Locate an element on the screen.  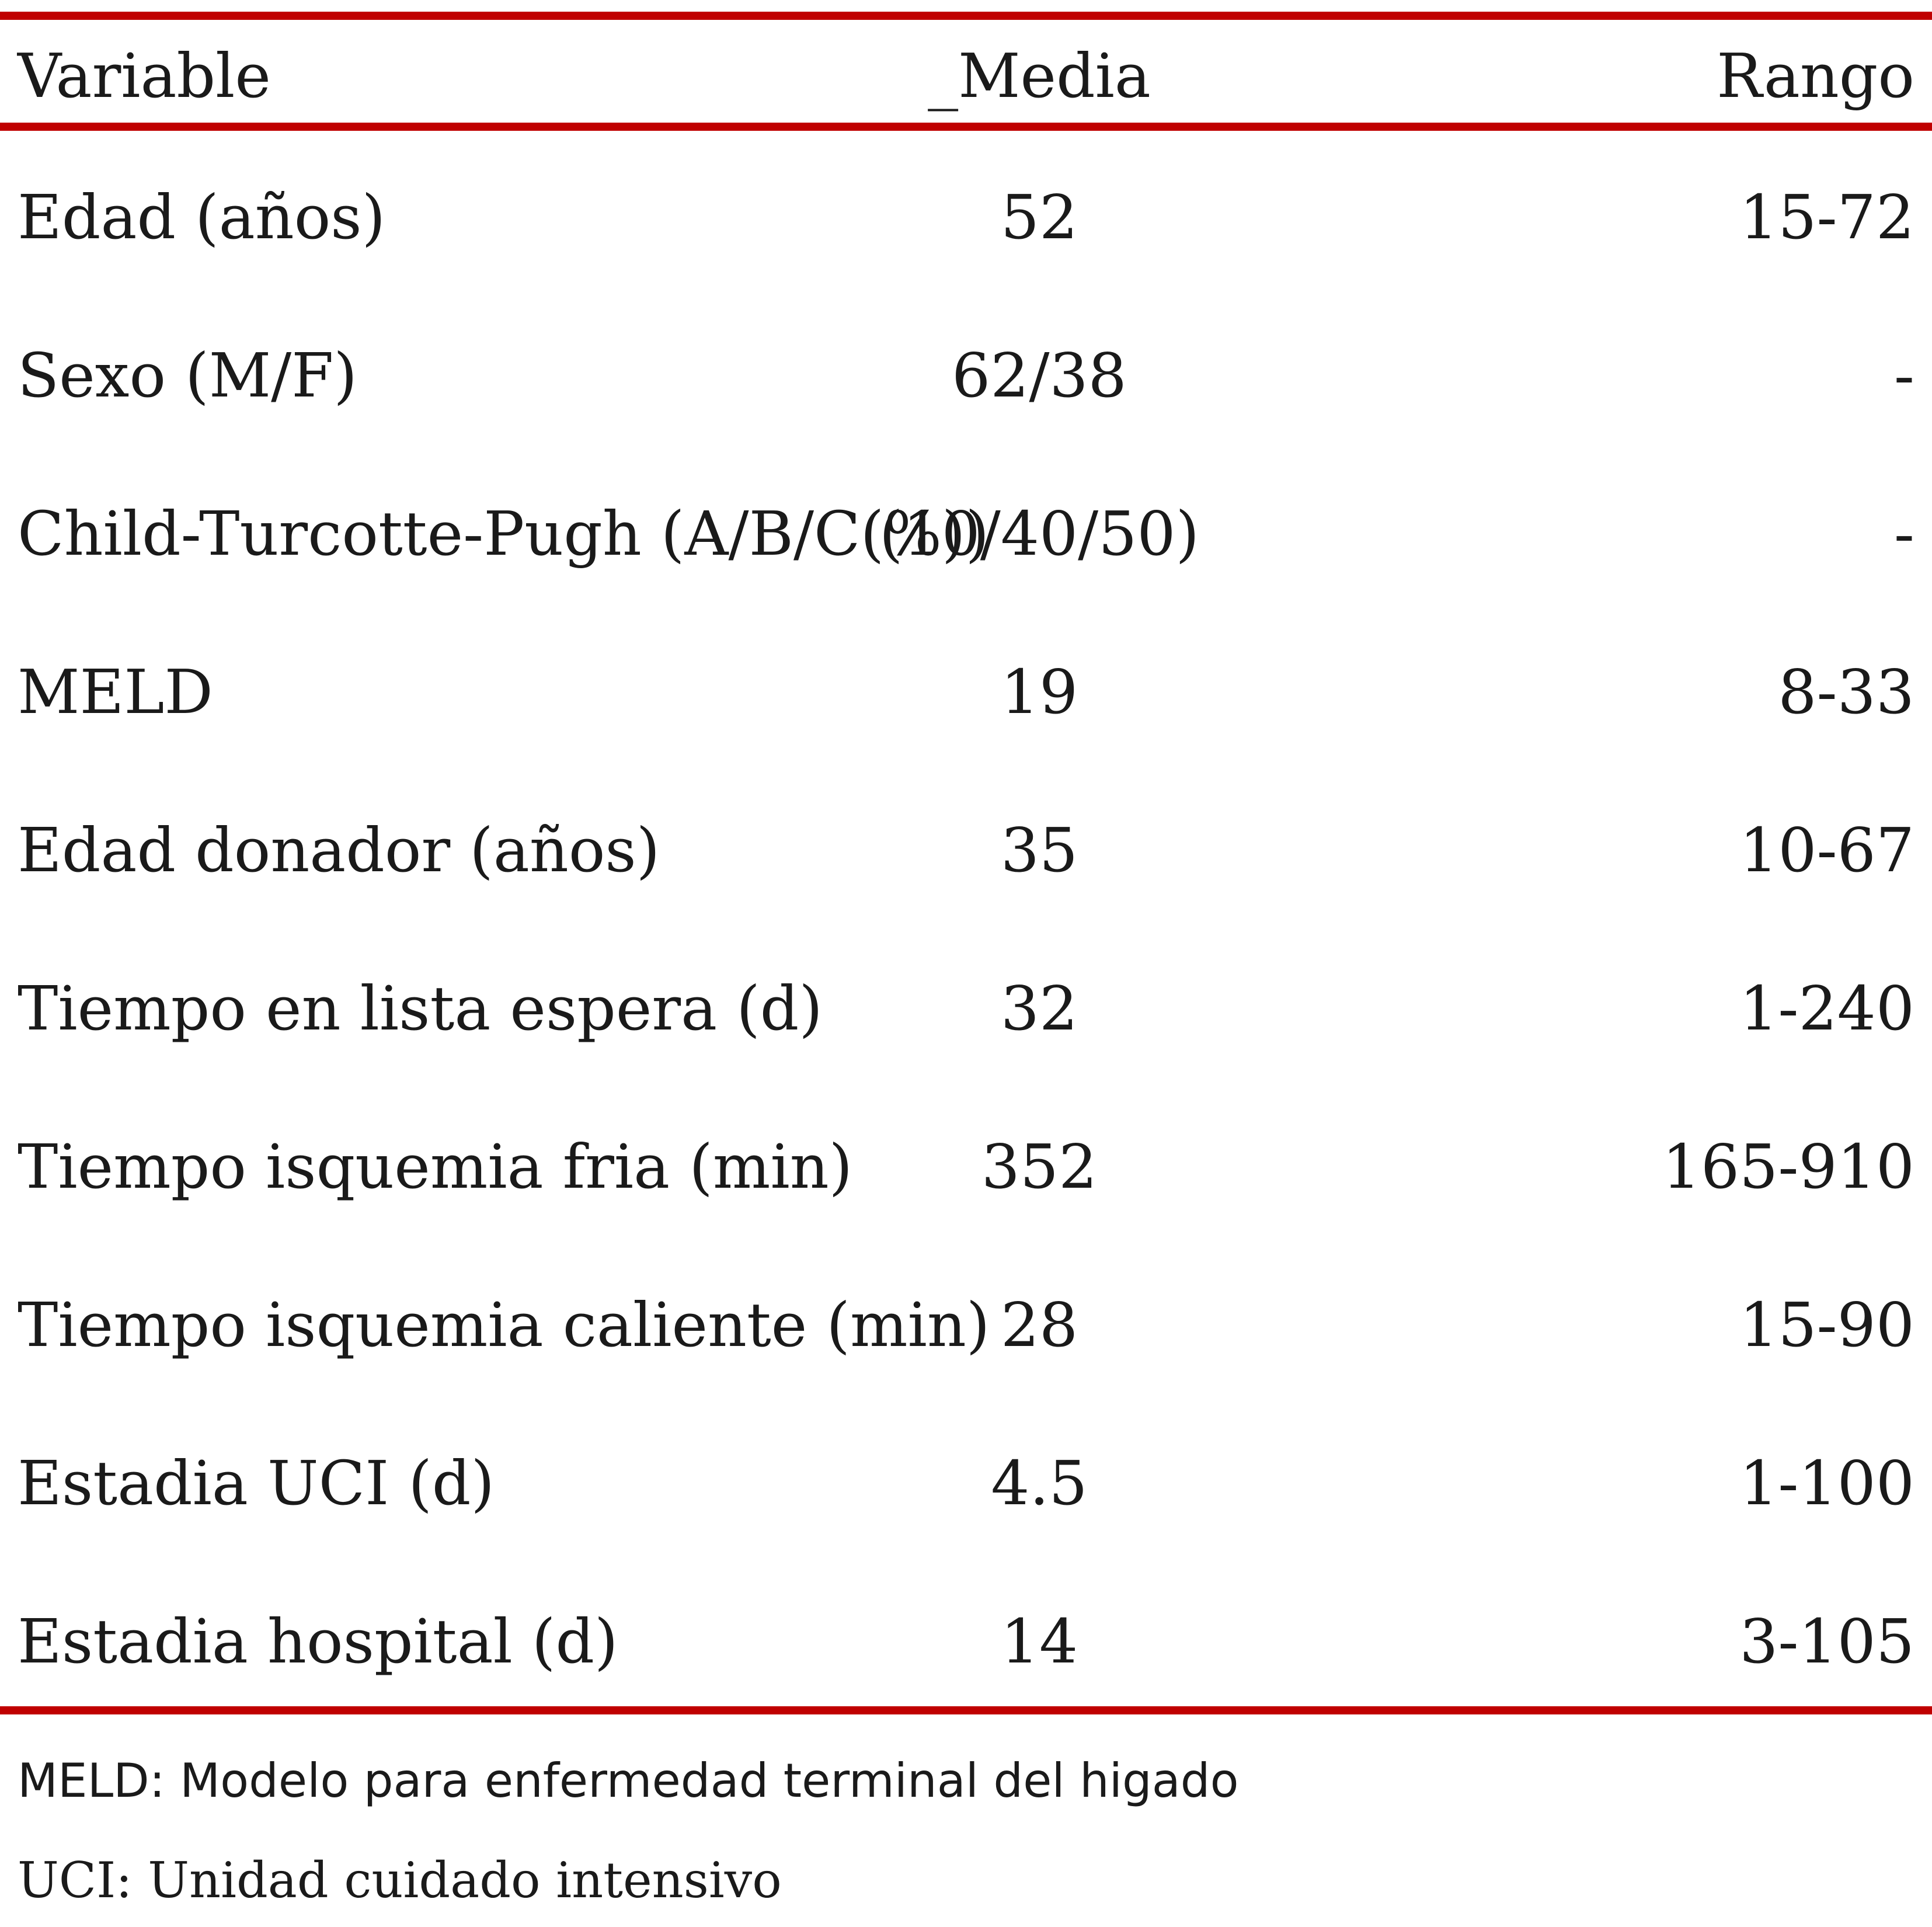
row-rango: 3-105 is located at coordinates (1826, 1641).